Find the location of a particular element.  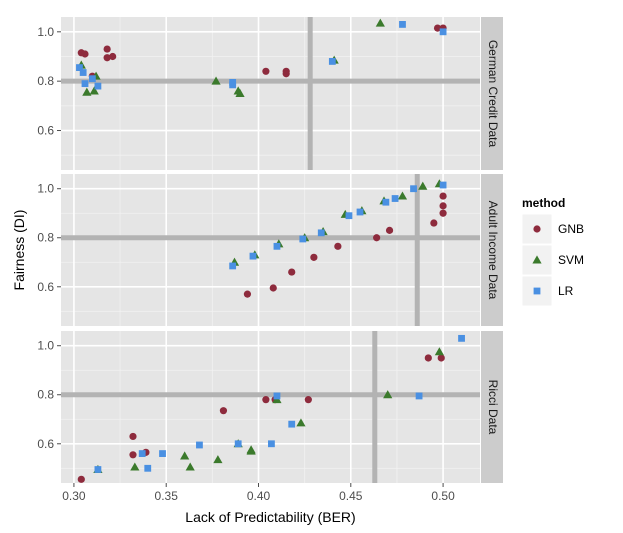

legend-keys: GNB SVM LR is located at coordinates (552, 260).